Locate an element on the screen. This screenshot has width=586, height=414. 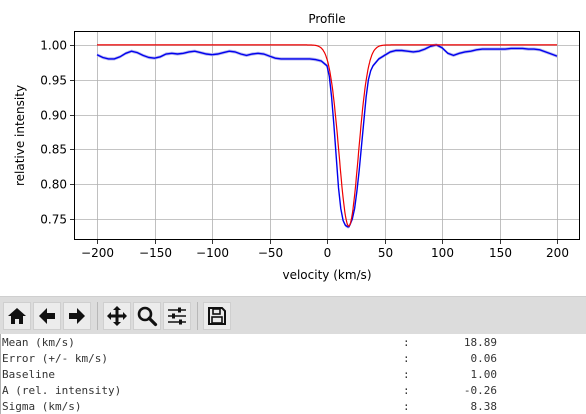
stat-row-sigma: Sigma (km/s) : 8.38 is located at coordinates (293, 406).